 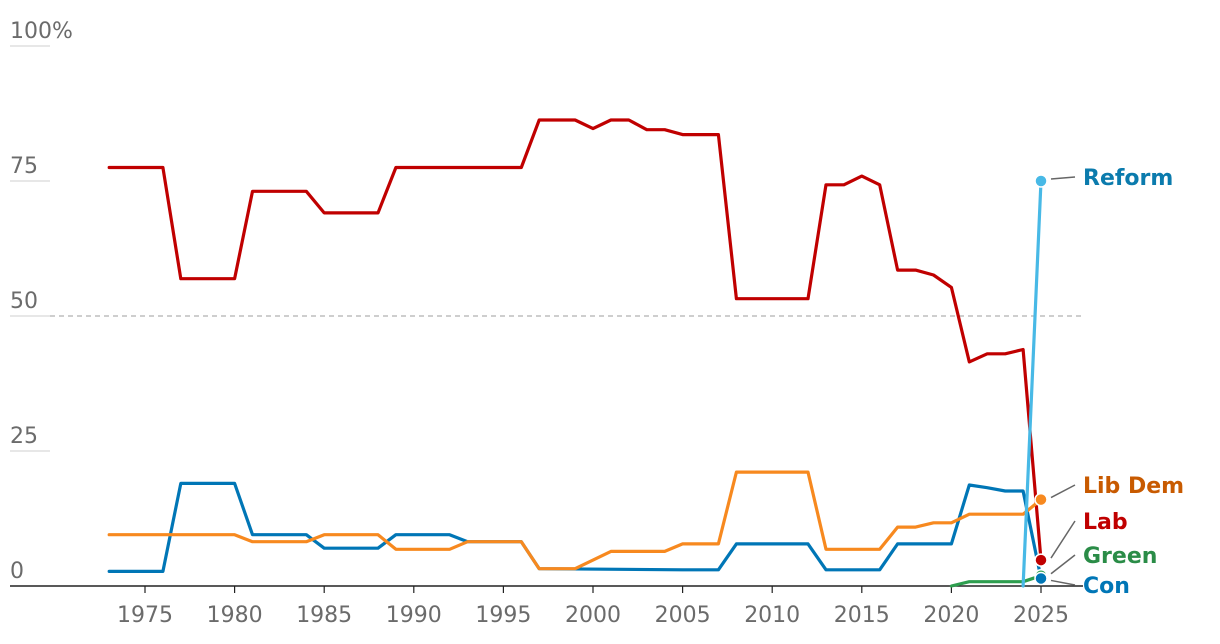 I want to click on y-tick-label: 25, so click(x=24, y=436).